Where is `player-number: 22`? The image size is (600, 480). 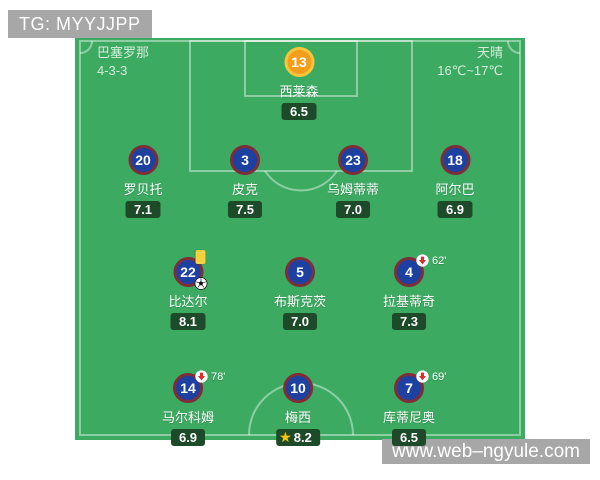 player-number: 22 is located at coordinates (188, 272).